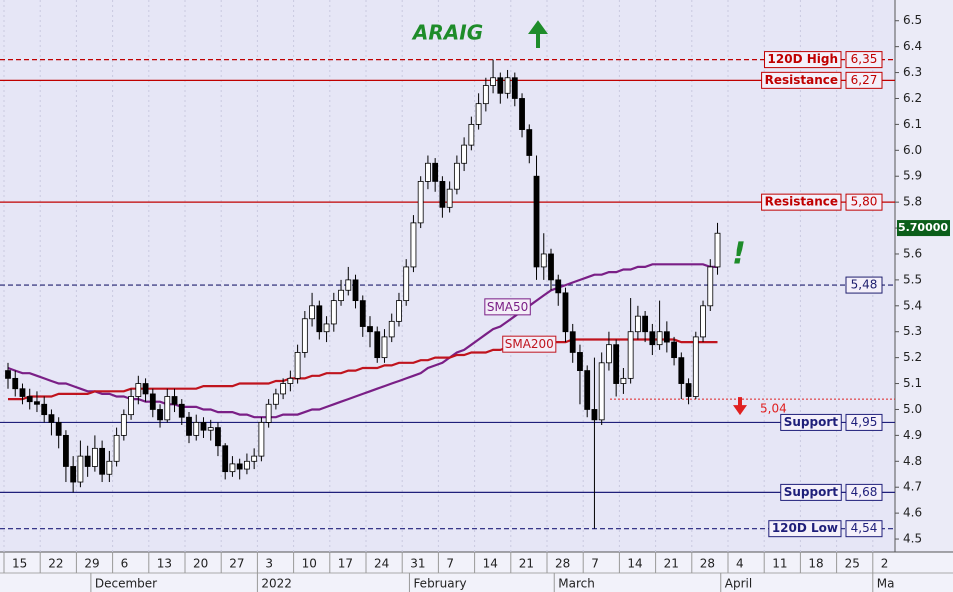 The image size is (953, 592). I want to click on last-price-label: 5.70000, so click(923, 227).